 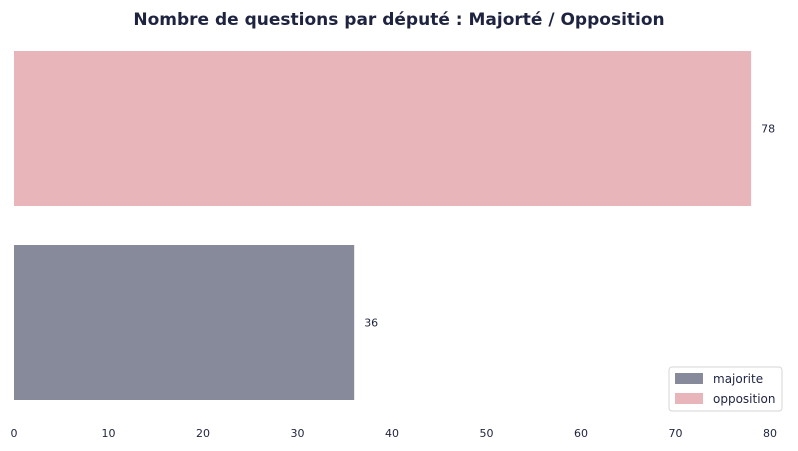 I want to click on x-tick-label: 30, so click(x=298, y=433).